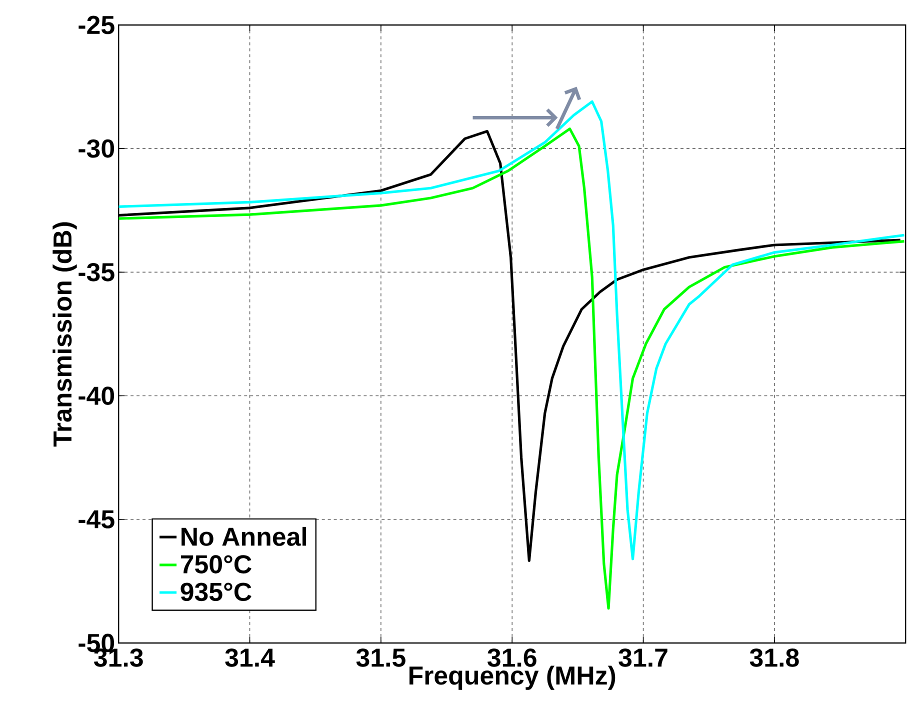 The width and height of the screenshot is (907, 725). What do you see at coordinates (96, 519) in the screenshot?
I see `y-tick-label: -45` at bounding box center [96, 519].